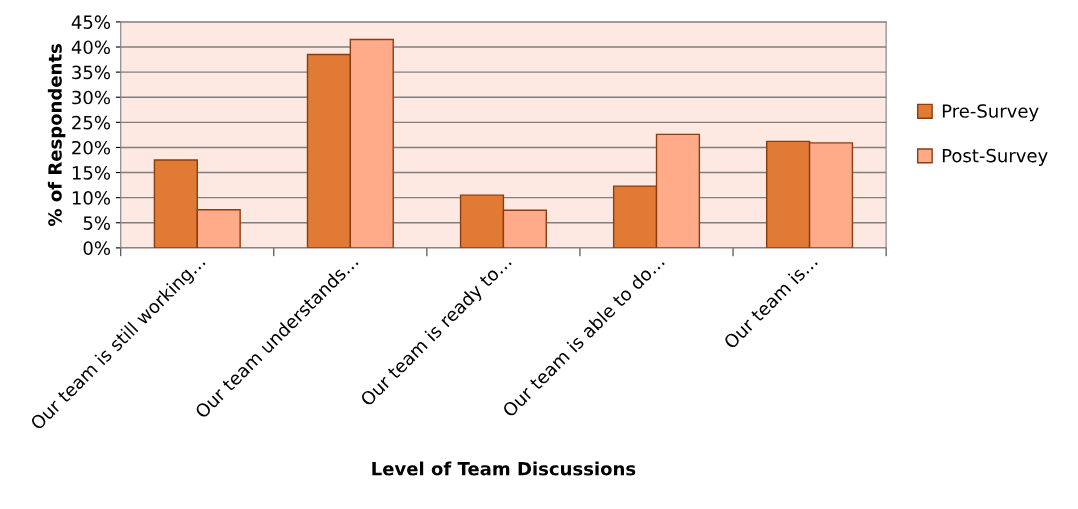 This screenshot has width=1078, height=509. I want to click on y-tick-label: 40%, so click(91, 47).